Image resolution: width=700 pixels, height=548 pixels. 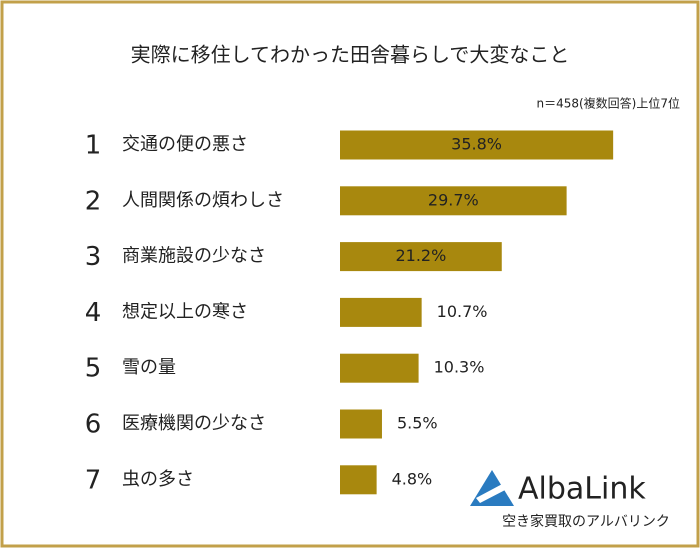 What do you see at coordinates (459, 367) in the screenshot?
I see `value-label: 10.3%` at bounding box center [459, 367].